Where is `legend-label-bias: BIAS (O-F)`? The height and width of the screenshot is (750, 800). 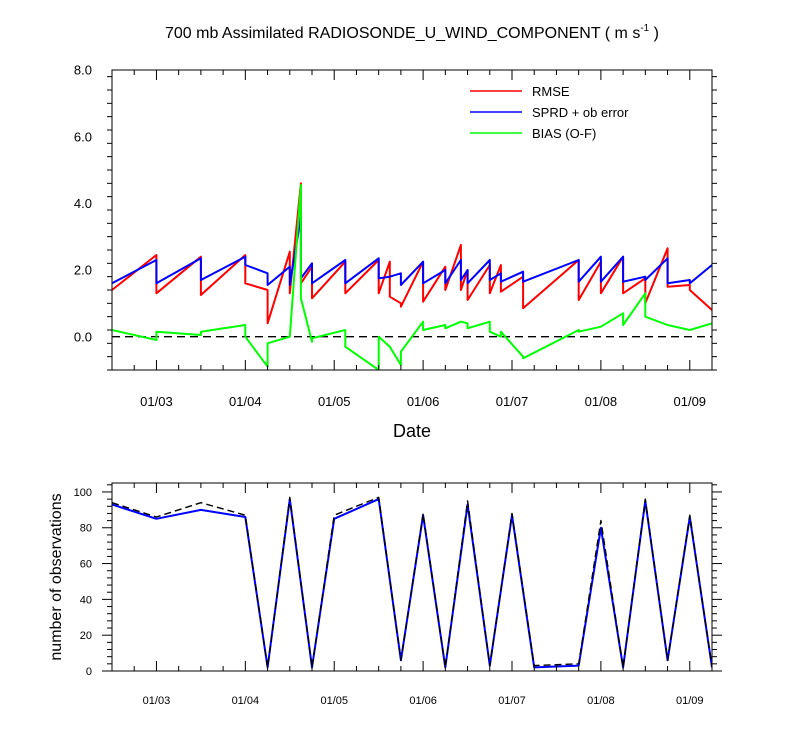
legend-label-bias: BIAS (O-F) is located at coordinates (564, 133).